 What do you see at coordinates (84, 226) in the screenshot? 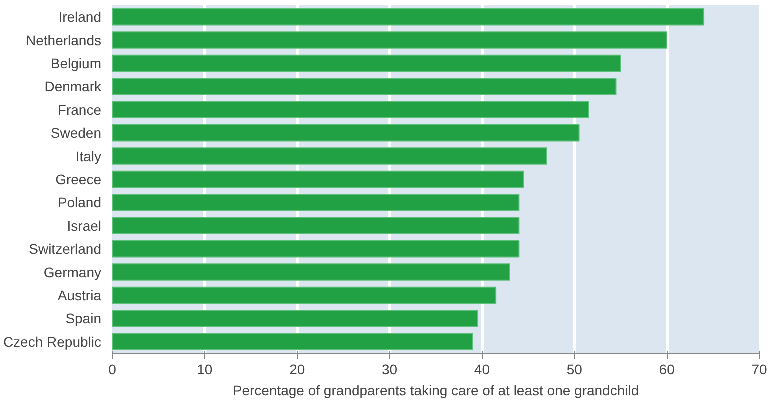
I see `y-tick-label: Israel` at bounding box center [84, 226].